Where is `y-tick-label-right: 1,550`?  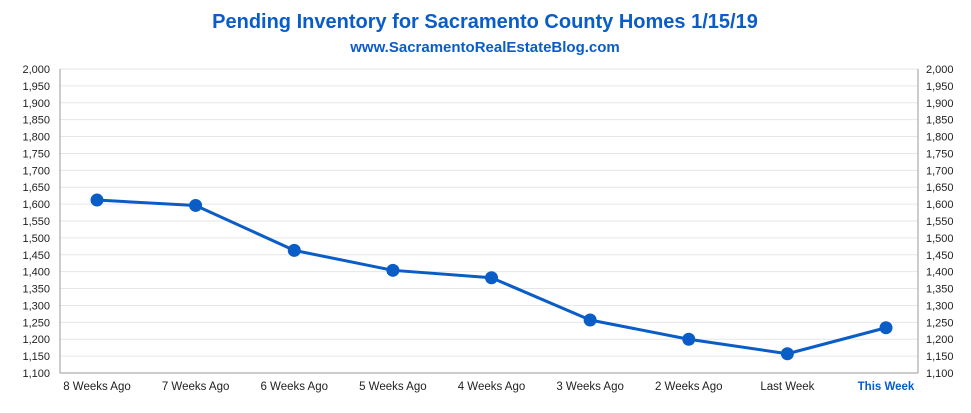 y-tick-label-right: 1,550 is located at coordinates (940, 222).